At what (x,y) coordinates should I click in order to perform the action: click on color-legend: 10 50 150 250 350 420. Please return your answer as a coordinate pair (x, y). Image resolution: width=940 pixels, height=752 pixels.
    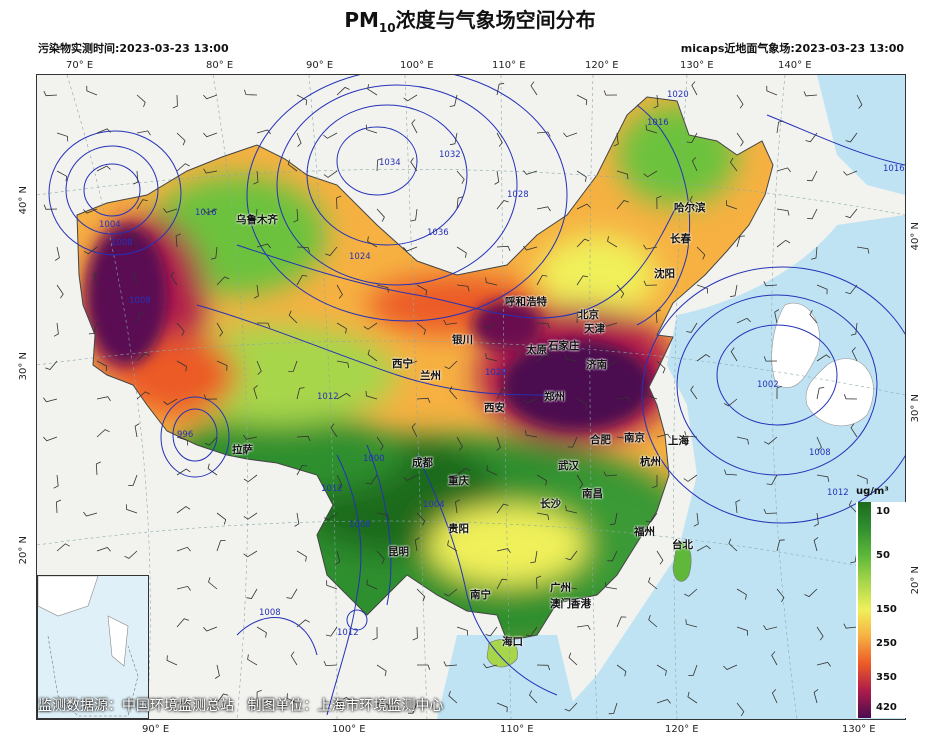
    Looking at the image, I should click on (881, 610).